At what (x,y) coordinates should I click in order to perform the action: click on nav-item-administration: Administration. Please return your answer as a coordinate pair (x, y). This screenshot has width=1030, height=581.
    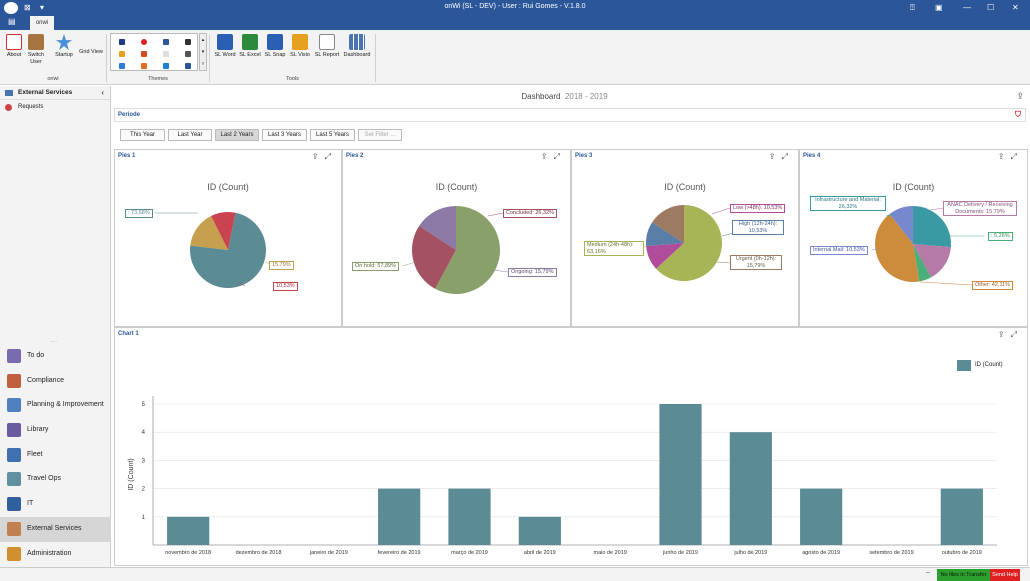
    Looking at the image, I should click on (55, 554).